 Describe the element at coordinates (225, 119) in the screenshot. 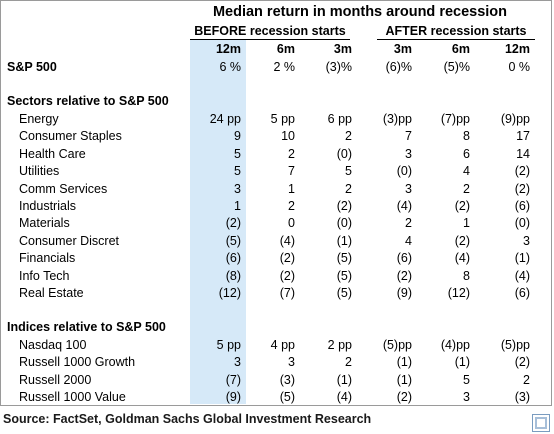

I see `sector-row-cell: 24 pp` at that location.